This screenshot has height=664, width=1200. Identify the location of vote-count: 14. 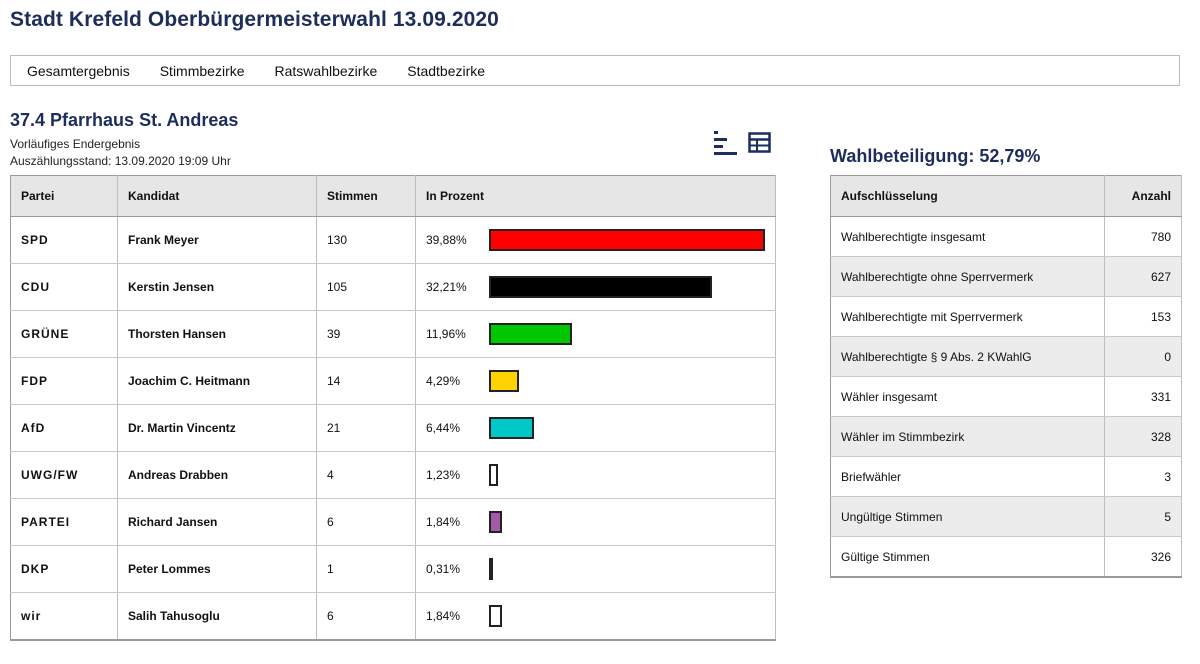
(366, 381).